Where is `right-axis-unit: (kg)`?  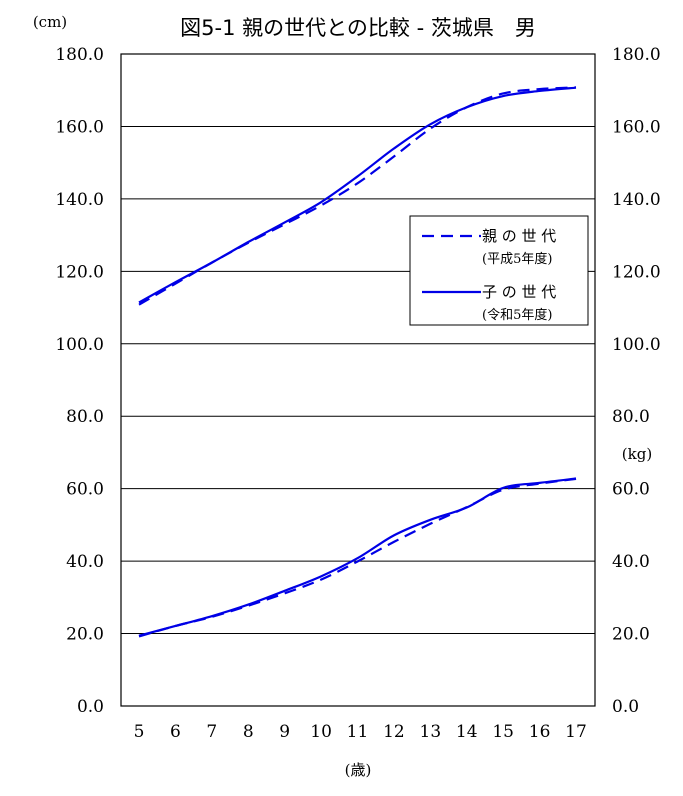 right-axis-unit: (kg) is located at coordinates (637, 454).